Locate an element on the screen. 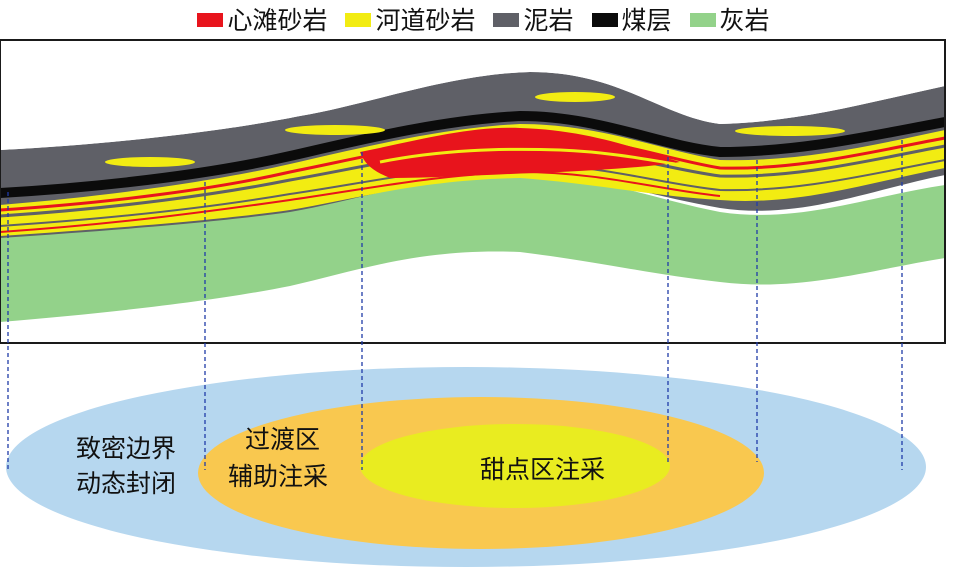 This screenshot has height=572, width=967. legend-item: 河道砂岩 is located at coordinates (410, 20).